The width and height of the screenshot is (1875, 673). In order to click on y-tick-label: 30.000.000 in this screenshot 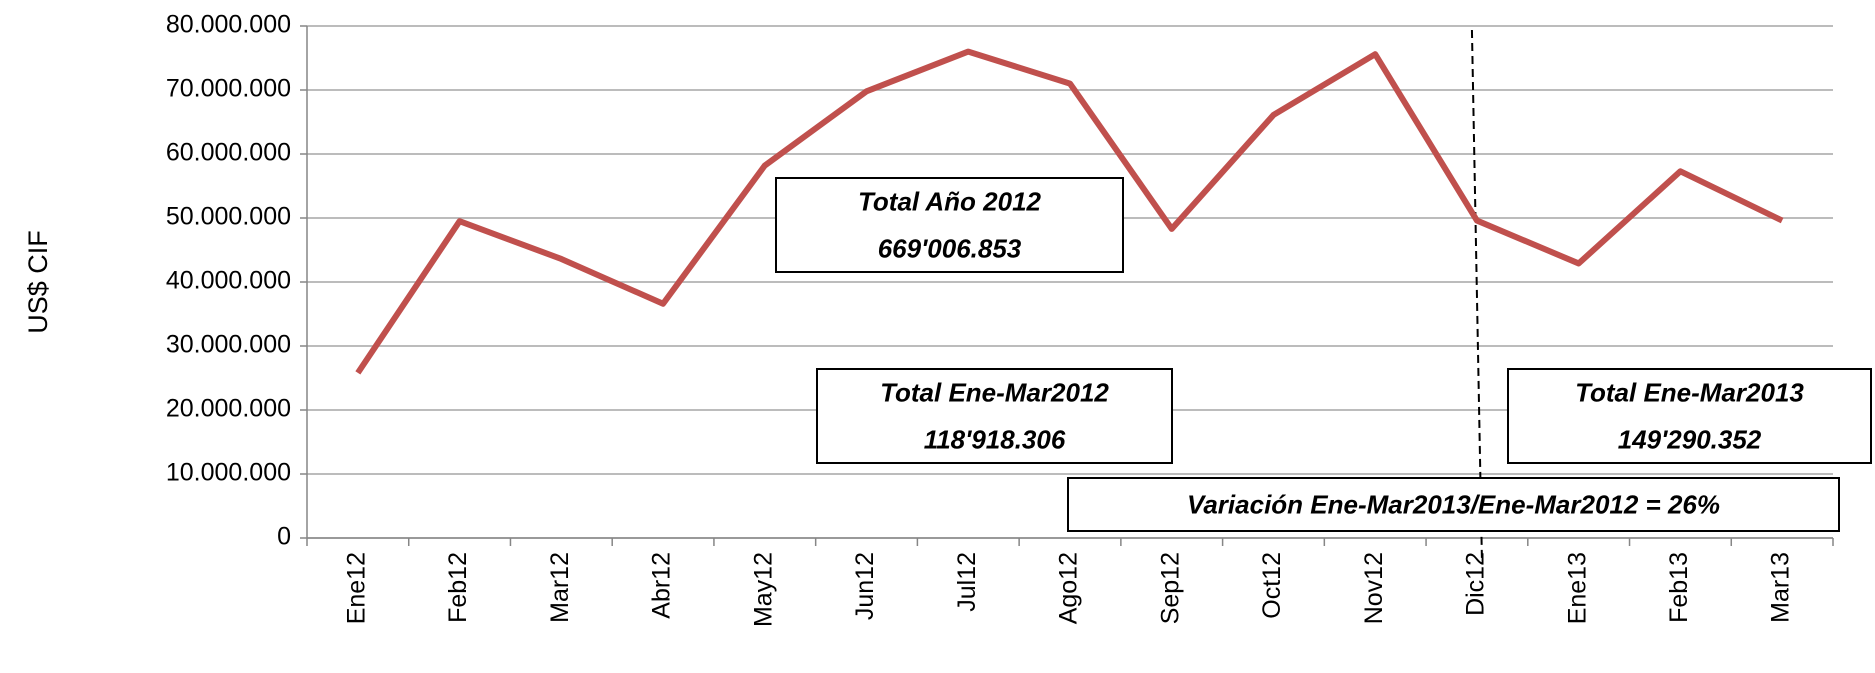, I will do `click(228, 345)`.